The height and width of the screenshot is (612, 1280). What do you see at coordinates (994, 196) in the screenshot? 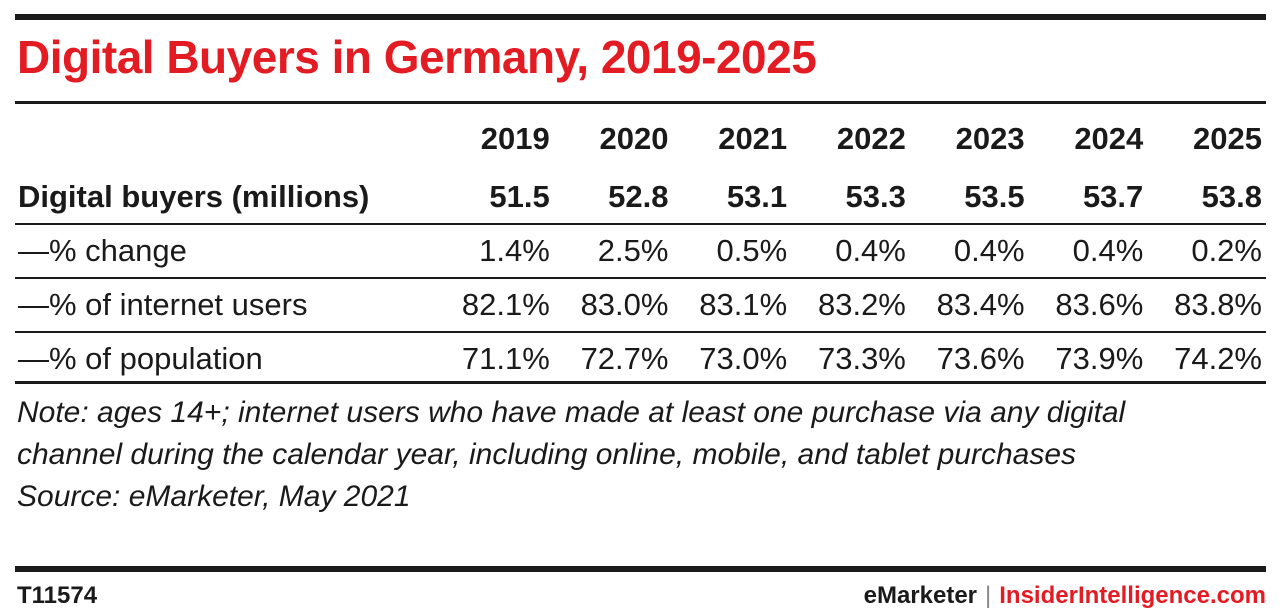
I see `value-cell: 53.5` at bounding box center [994, 196].